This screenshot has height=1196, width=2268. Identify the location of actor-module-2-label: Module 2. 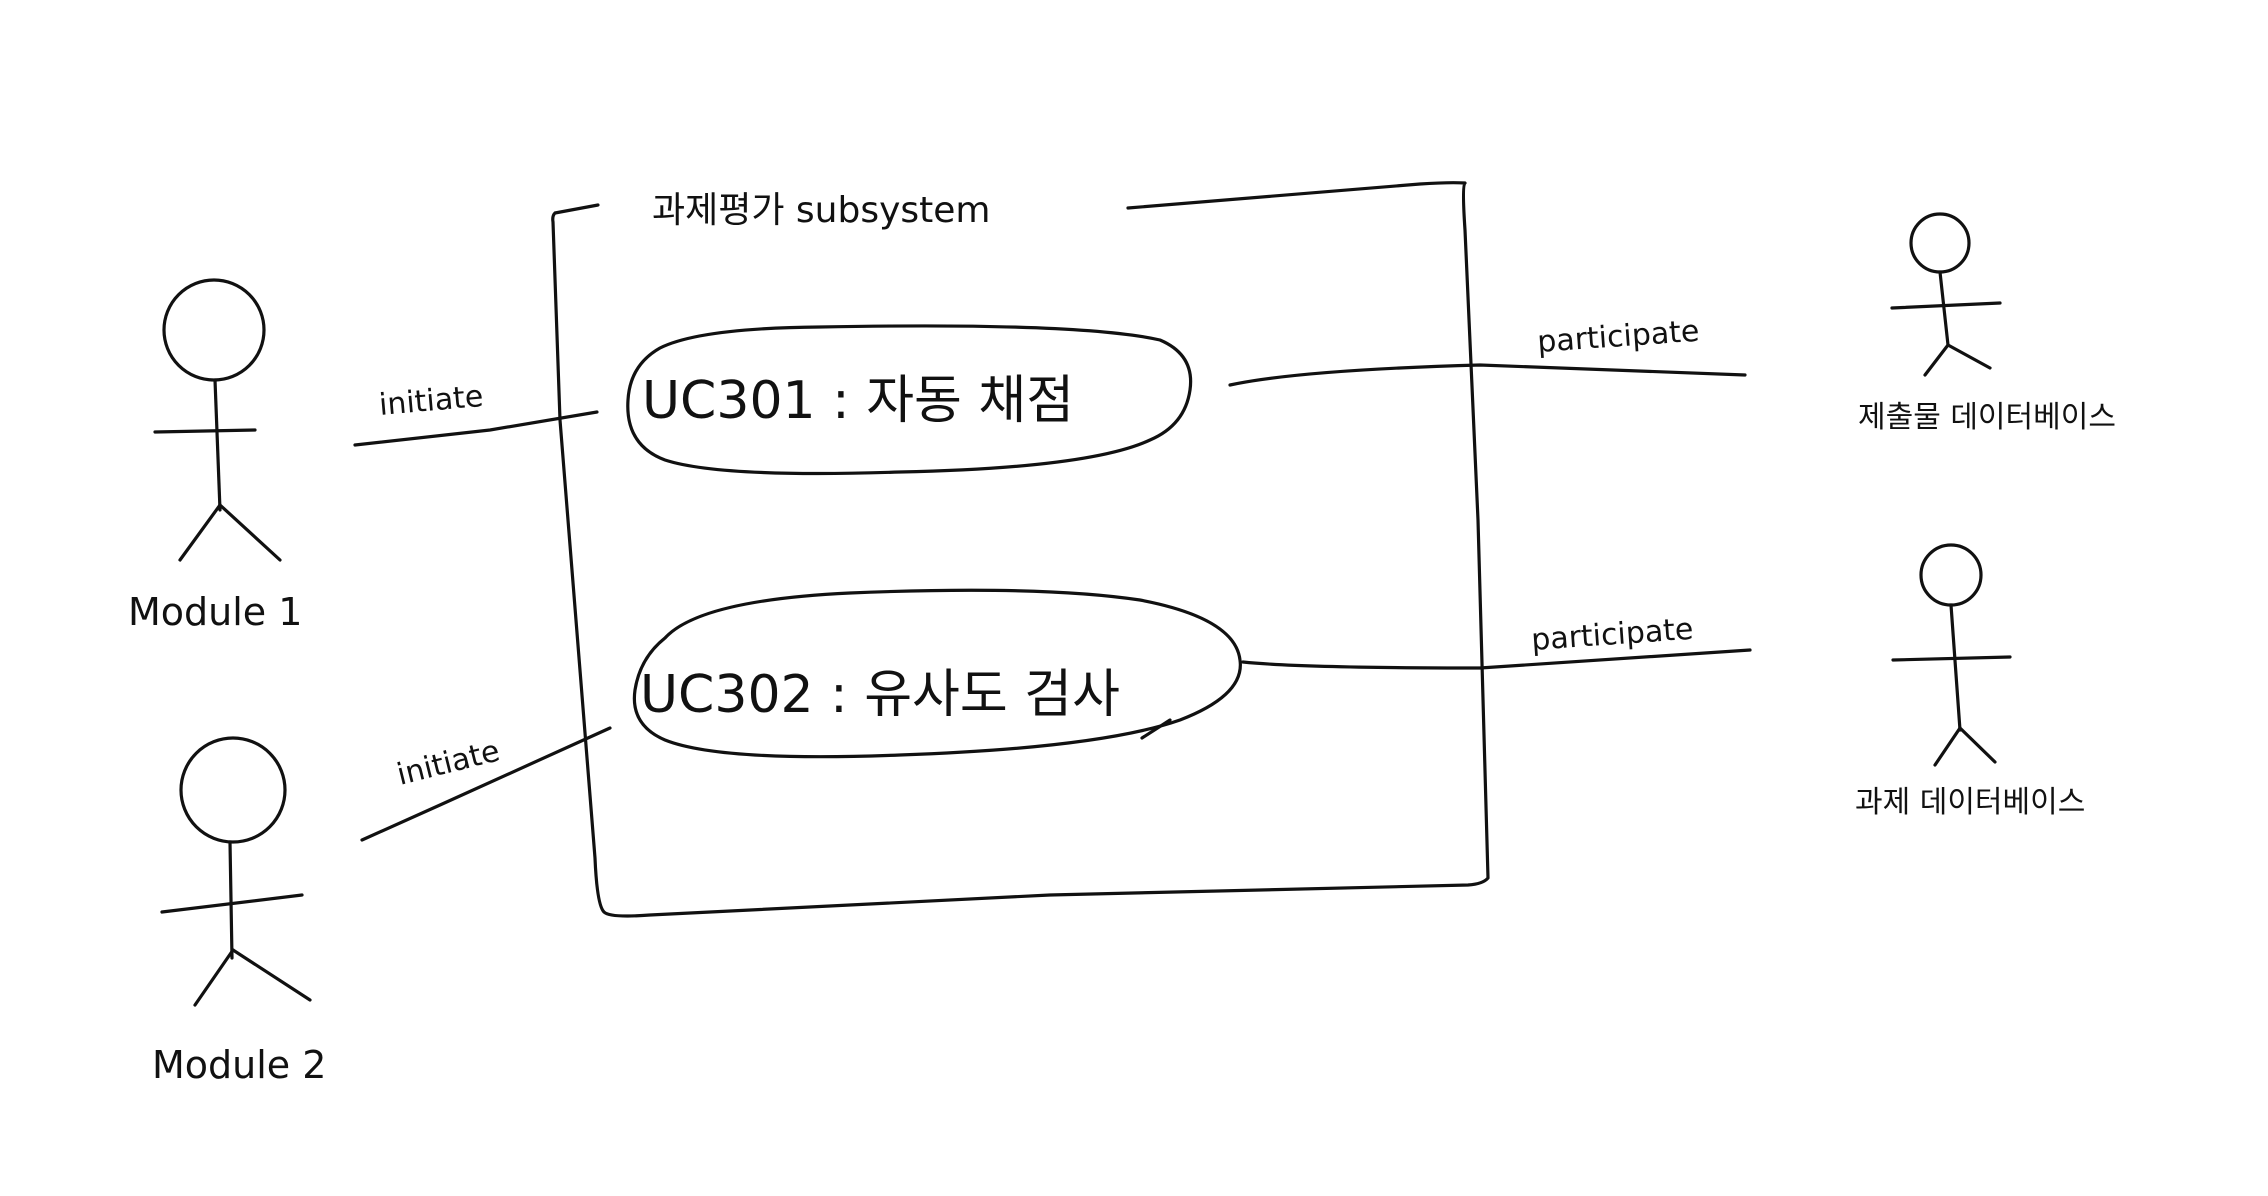
(239, 1065).